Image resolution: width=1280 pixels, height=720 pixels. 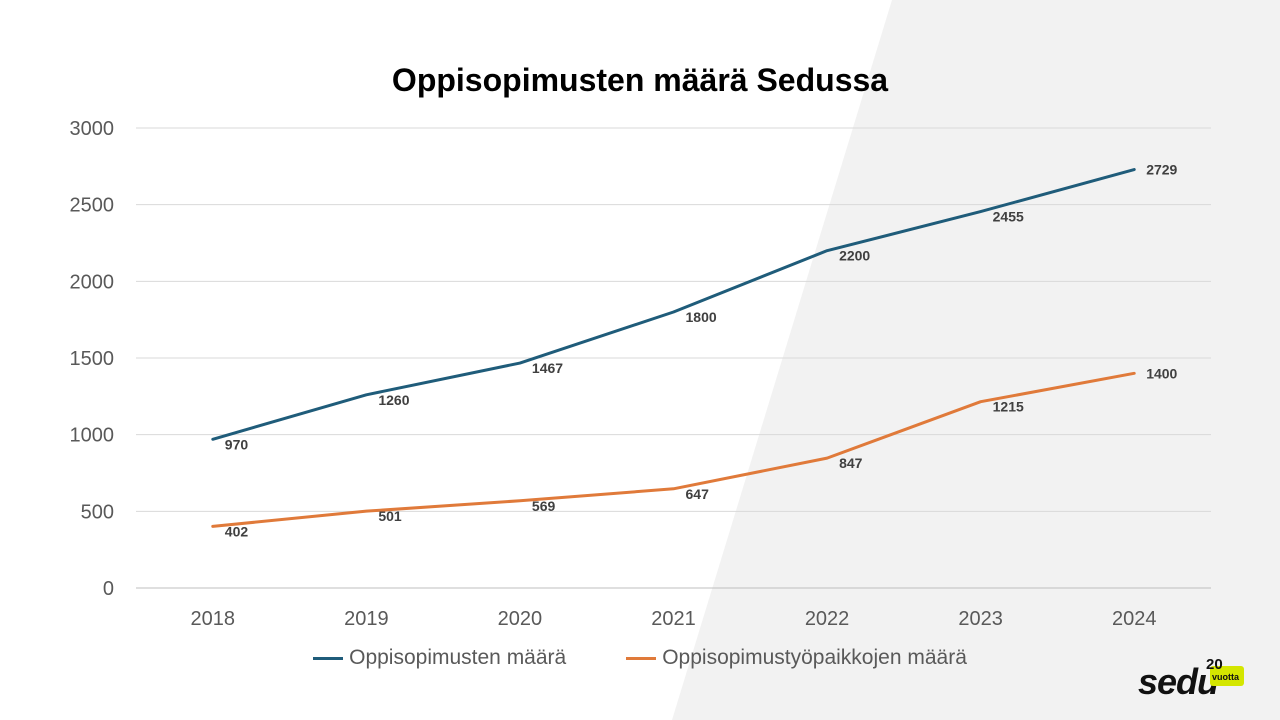 I want to click on legend-label-series-2: Oppisopimustyöpaikkojen määrä, so click(x=814, y=657).